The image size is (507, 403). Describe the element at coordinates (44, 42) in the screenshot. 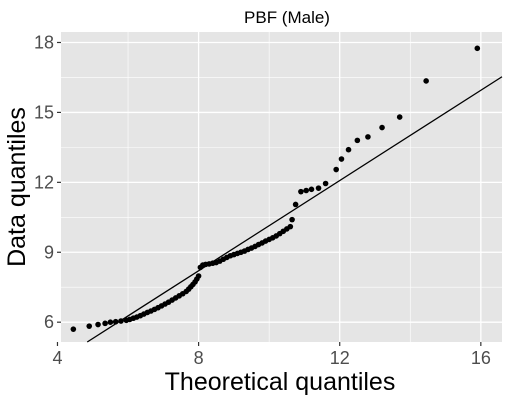

I see `y-tick-label: 18` at that location.